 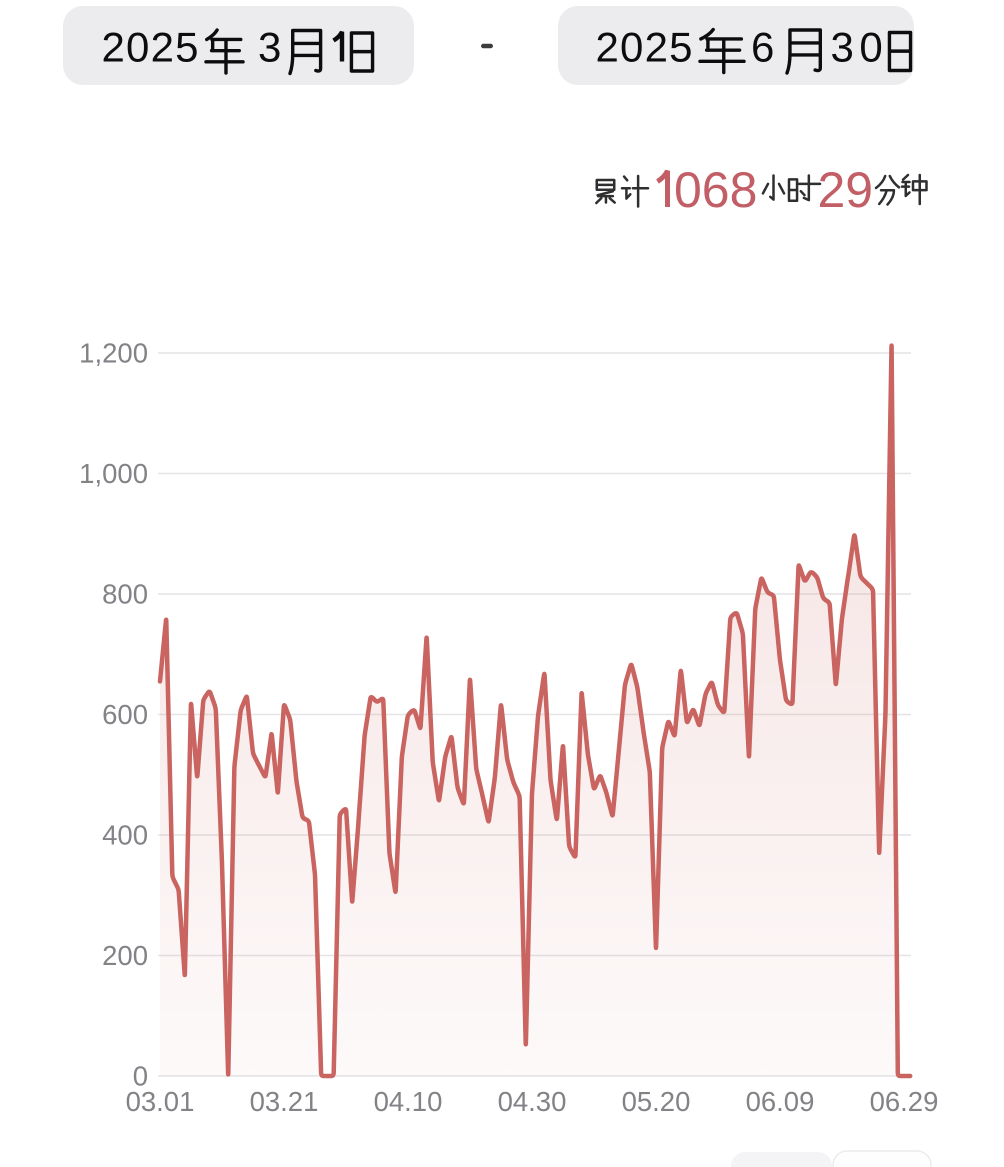 What do you see at coordinates (532, 1101) in the screenshot?
I see `svg-text: 04.30` at bounding box center [532, 1101].